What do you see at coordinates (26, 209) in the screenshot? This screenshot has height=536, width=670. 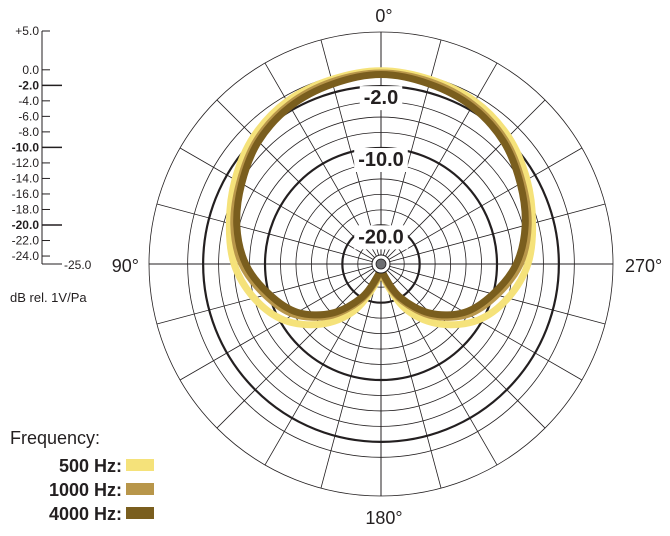 I see `scale-tick-label: -18.0` at bounding box center [26, 209].